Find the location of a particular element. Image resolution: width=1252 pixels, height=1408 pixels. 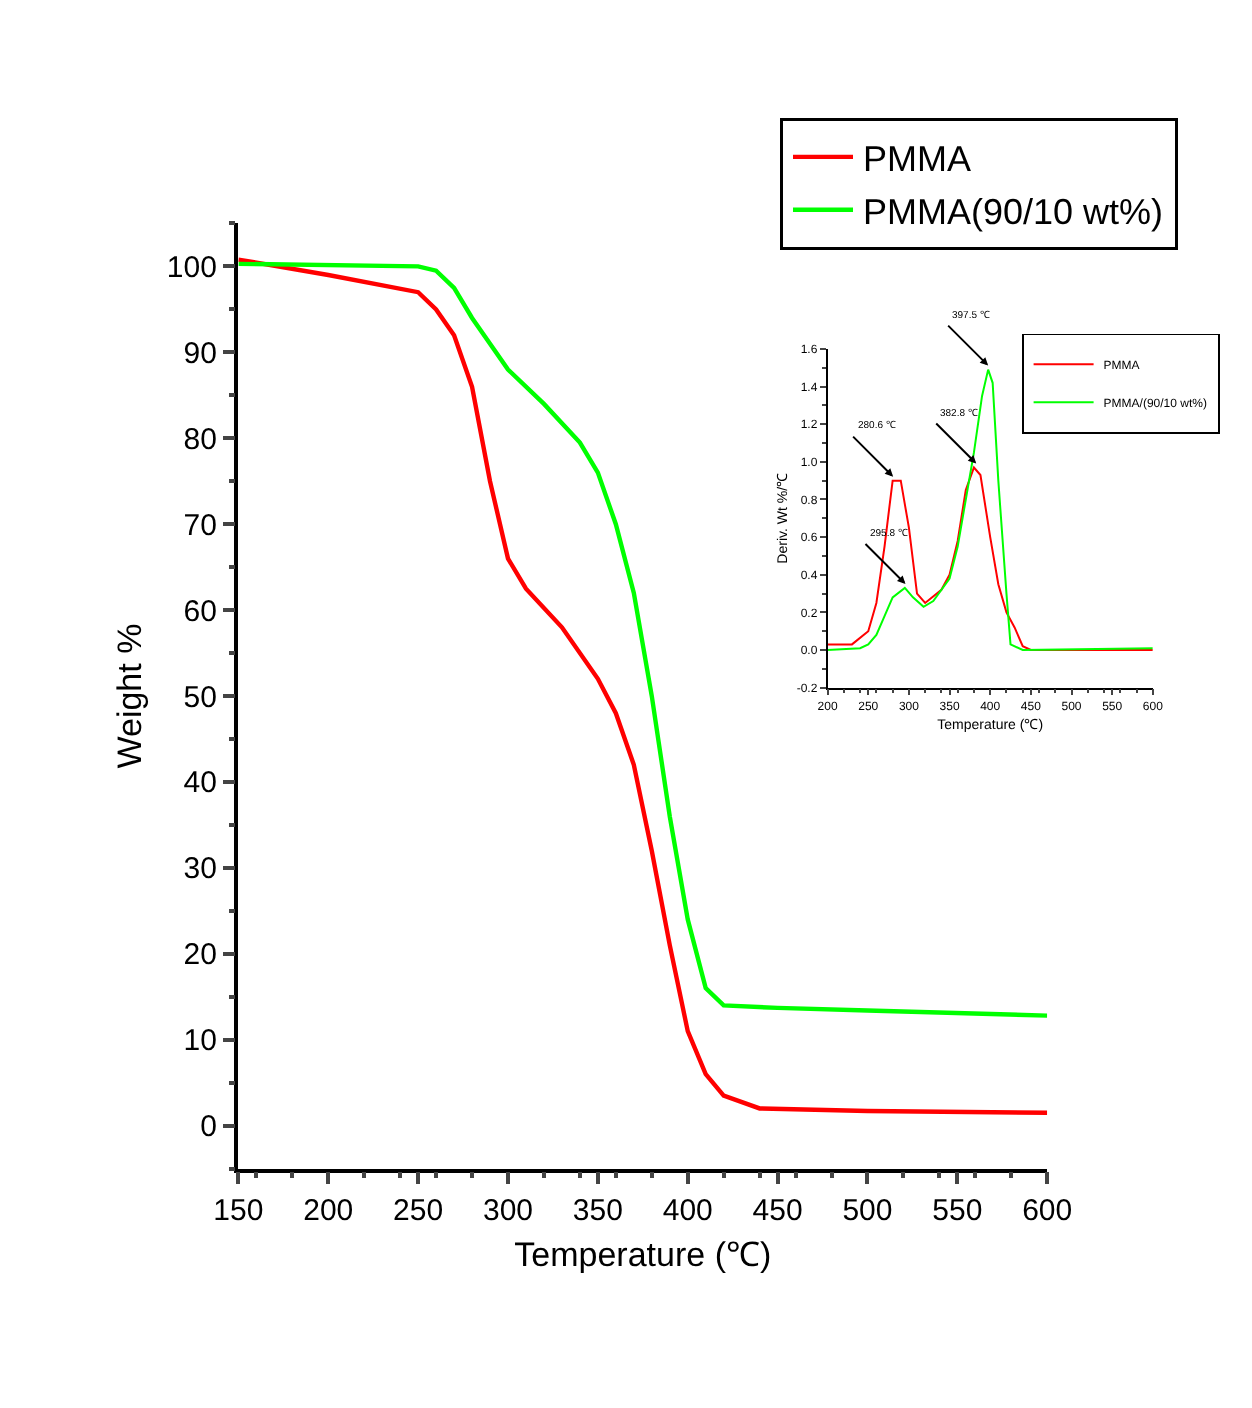

y-tick-label: 90 is located at coordinates (200, 353).